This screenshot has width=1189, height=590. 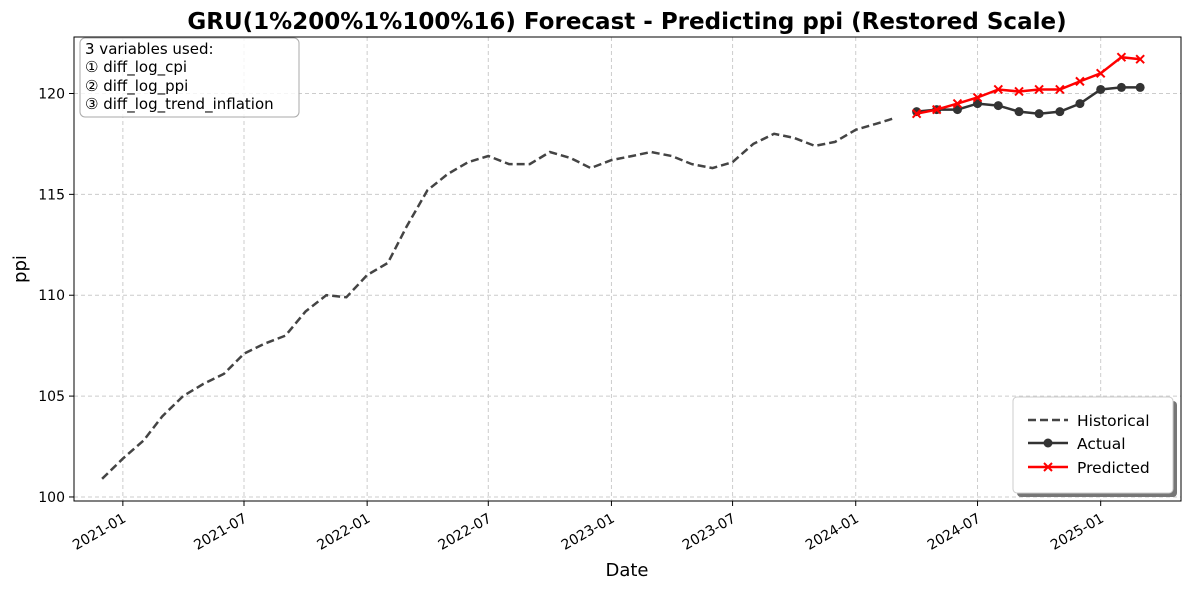 I want to click on x-tick-label: 2021-07, so click(x=220, y=532).